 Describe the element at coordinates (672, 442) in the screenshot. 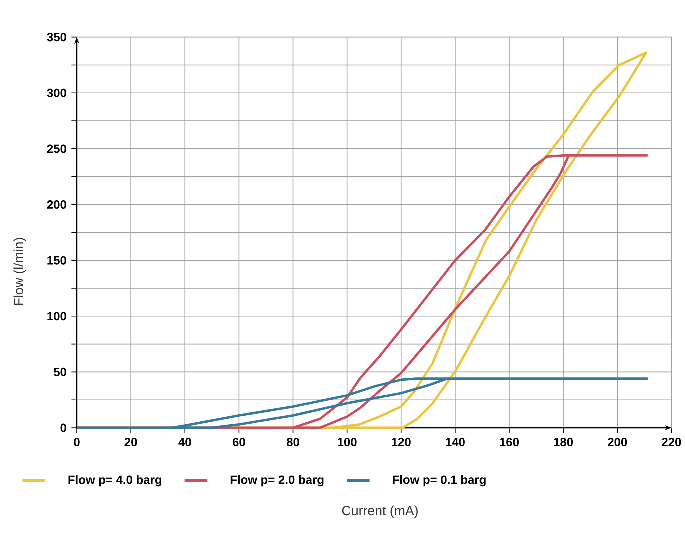

I see `x-tick-label: 220` at that location.